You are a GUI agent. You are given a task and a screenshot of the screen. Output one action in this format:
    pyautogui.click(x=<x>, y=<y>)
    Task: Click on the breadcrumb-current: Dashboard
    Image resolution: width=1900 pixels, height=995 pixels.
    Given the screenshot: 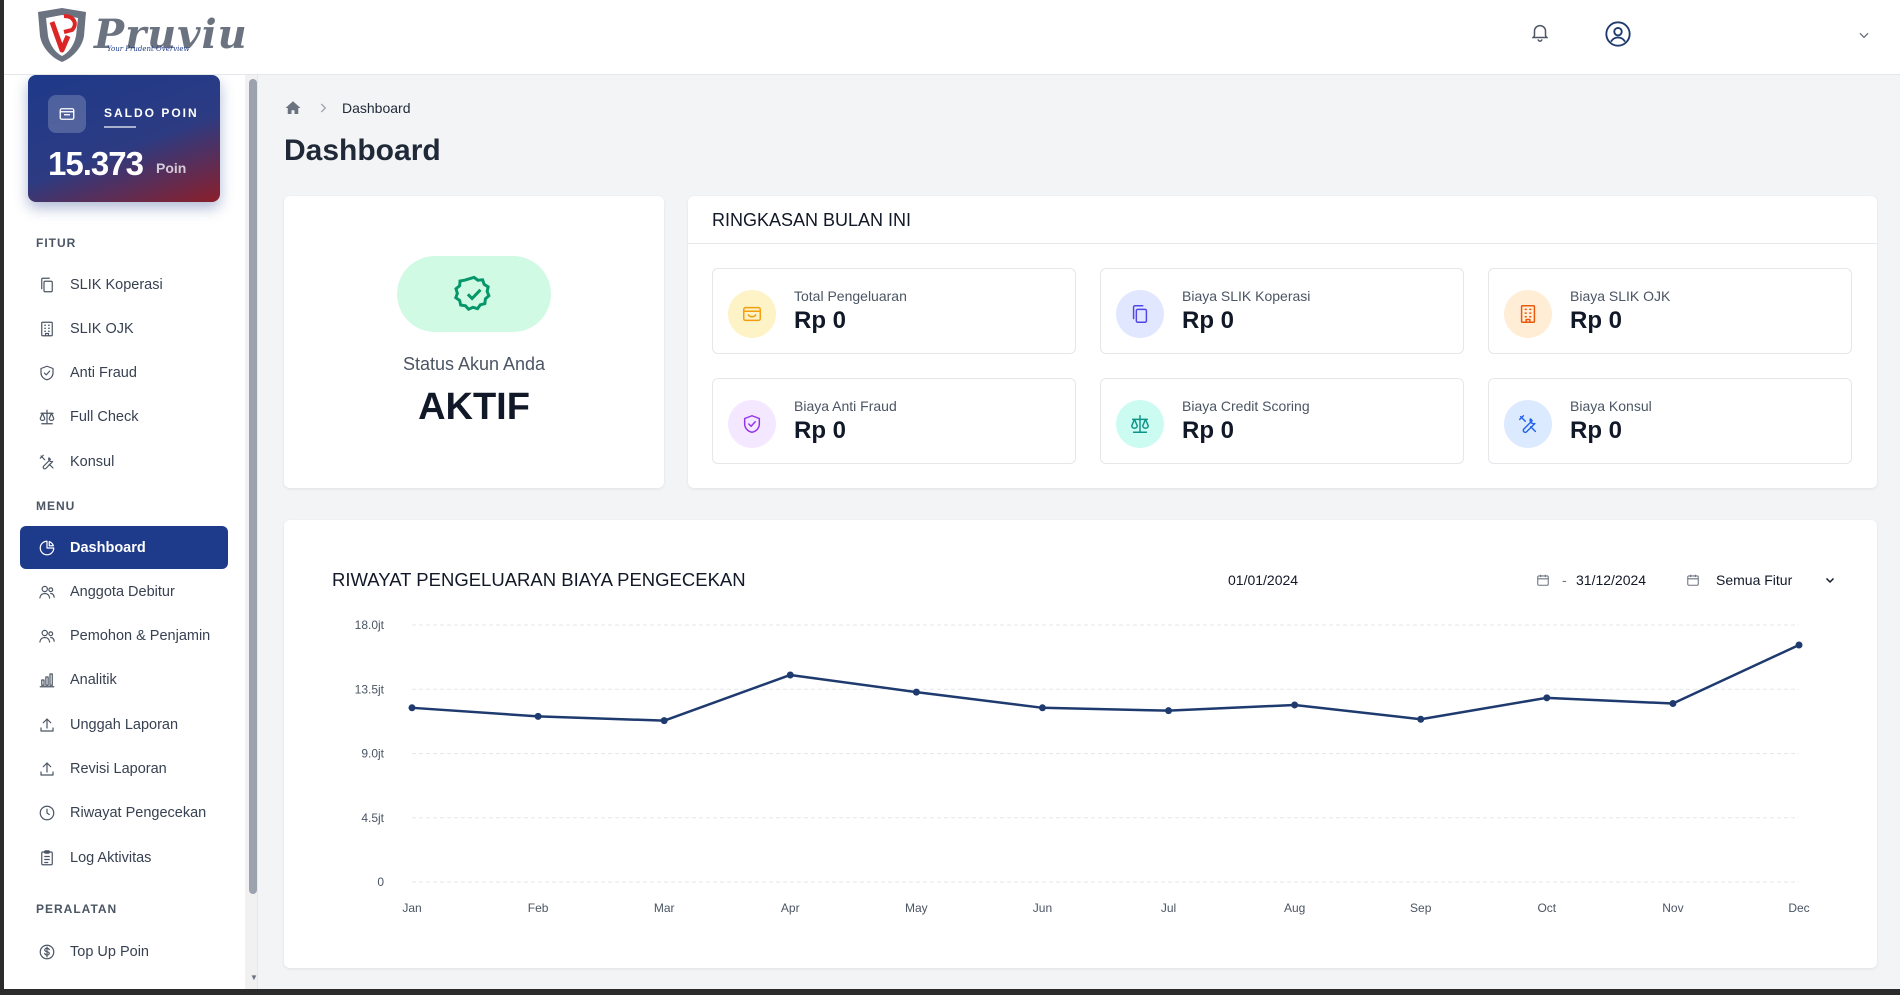 What is the action you would take?
    pyautogui.click(x=376, y=108)
    